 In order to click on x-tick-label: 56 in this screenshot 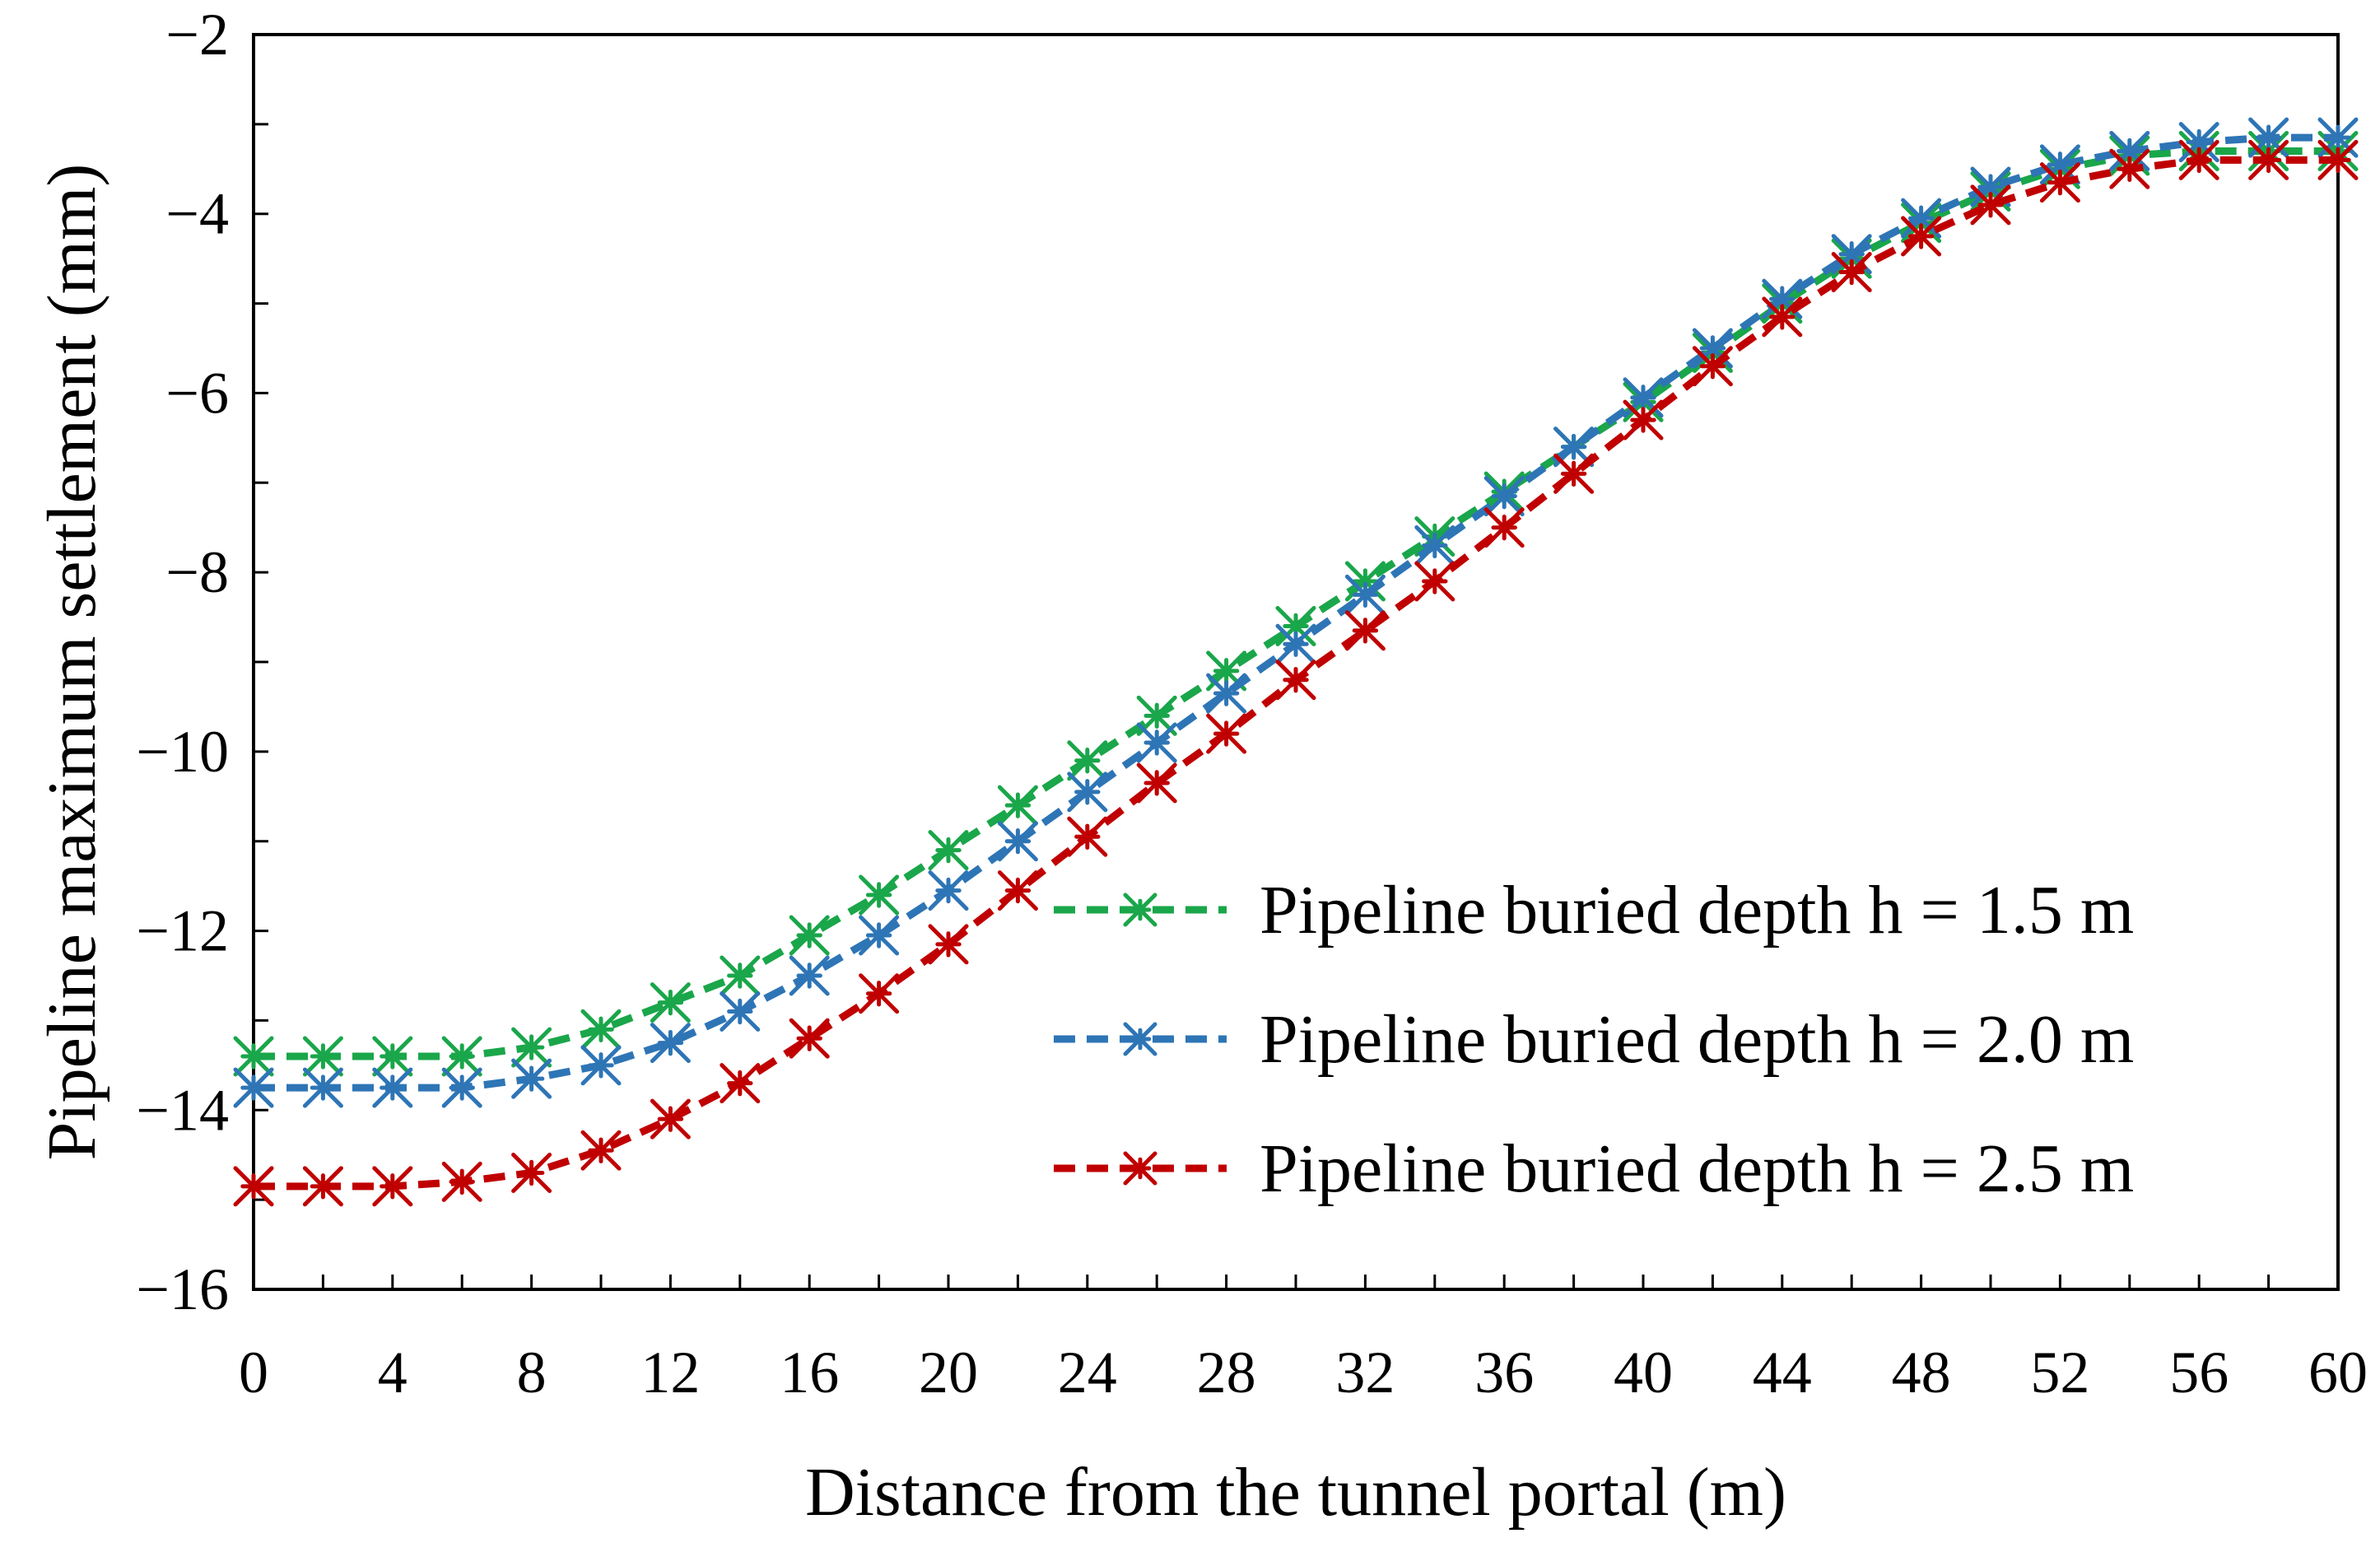, I will do `click(2199, 1372)`.